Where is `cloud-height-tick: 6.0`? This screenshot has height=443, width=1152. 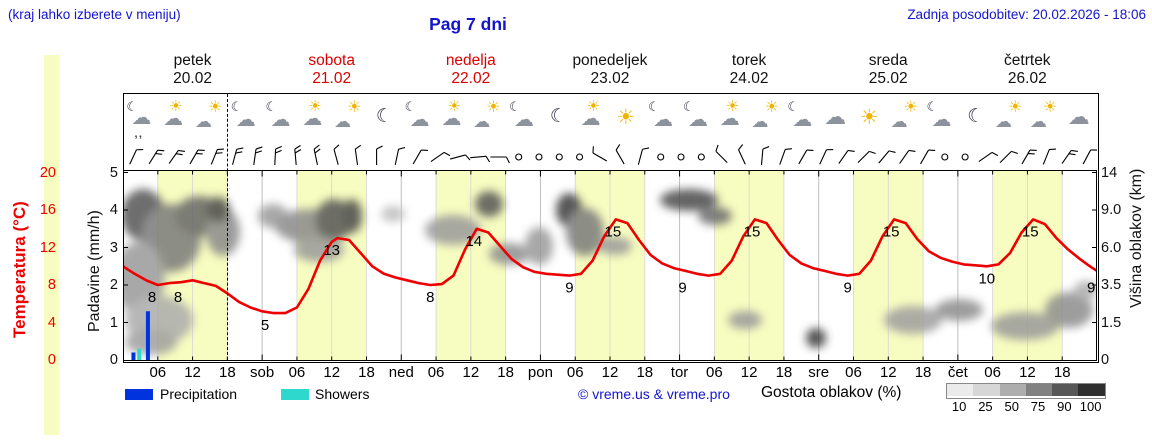 cloud-height-tick: 6.0 is located at coordinates (1111, 247).